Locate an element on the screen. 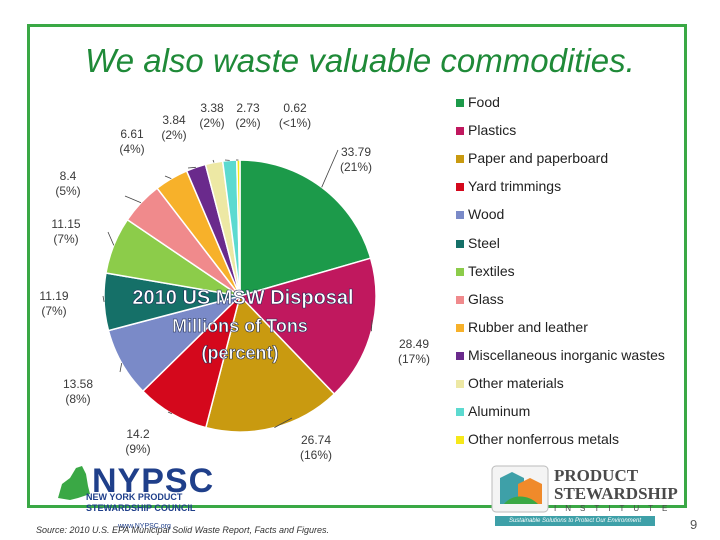 The image size is (720, 540). data-label: 11.15 (7%) is located at coordinates (65, 231).